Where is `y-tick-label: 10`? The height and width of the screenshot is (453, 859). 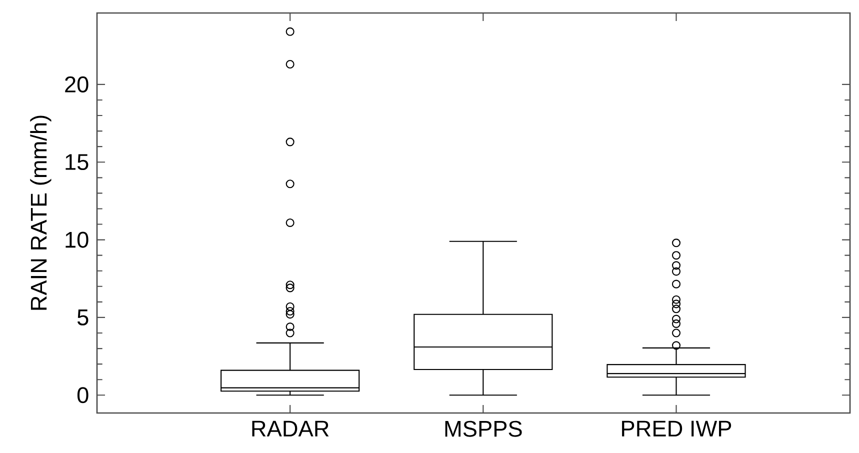 y-tick-label: 10 is located at coordinates (77, 240).